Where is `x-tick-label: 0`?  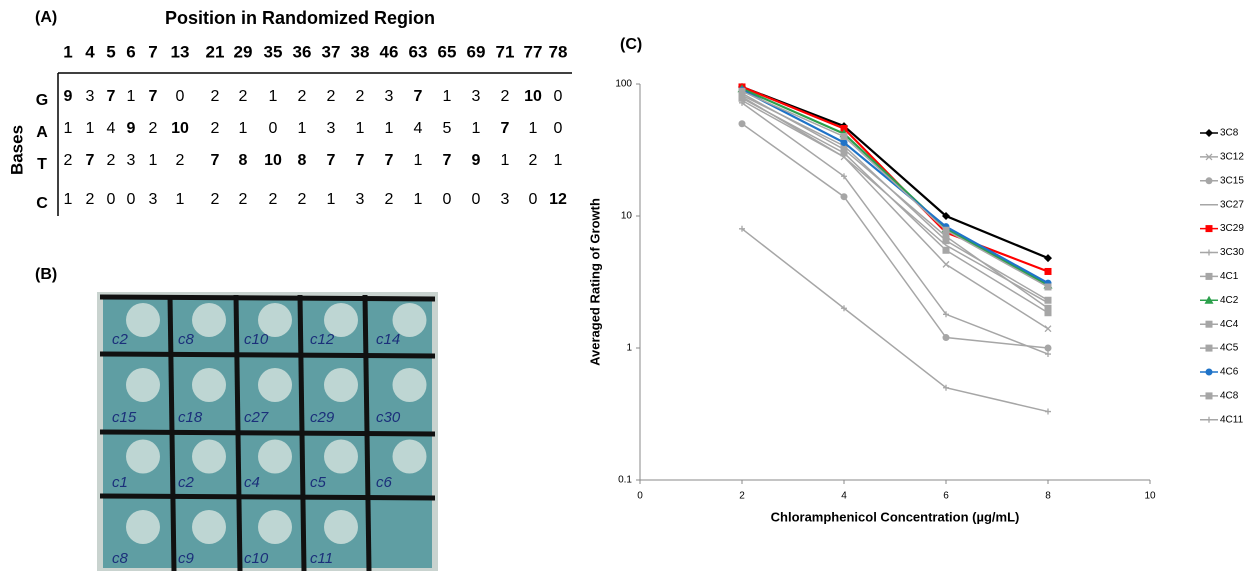 x-tick-label: 0 is located at coordinates (640, 496).